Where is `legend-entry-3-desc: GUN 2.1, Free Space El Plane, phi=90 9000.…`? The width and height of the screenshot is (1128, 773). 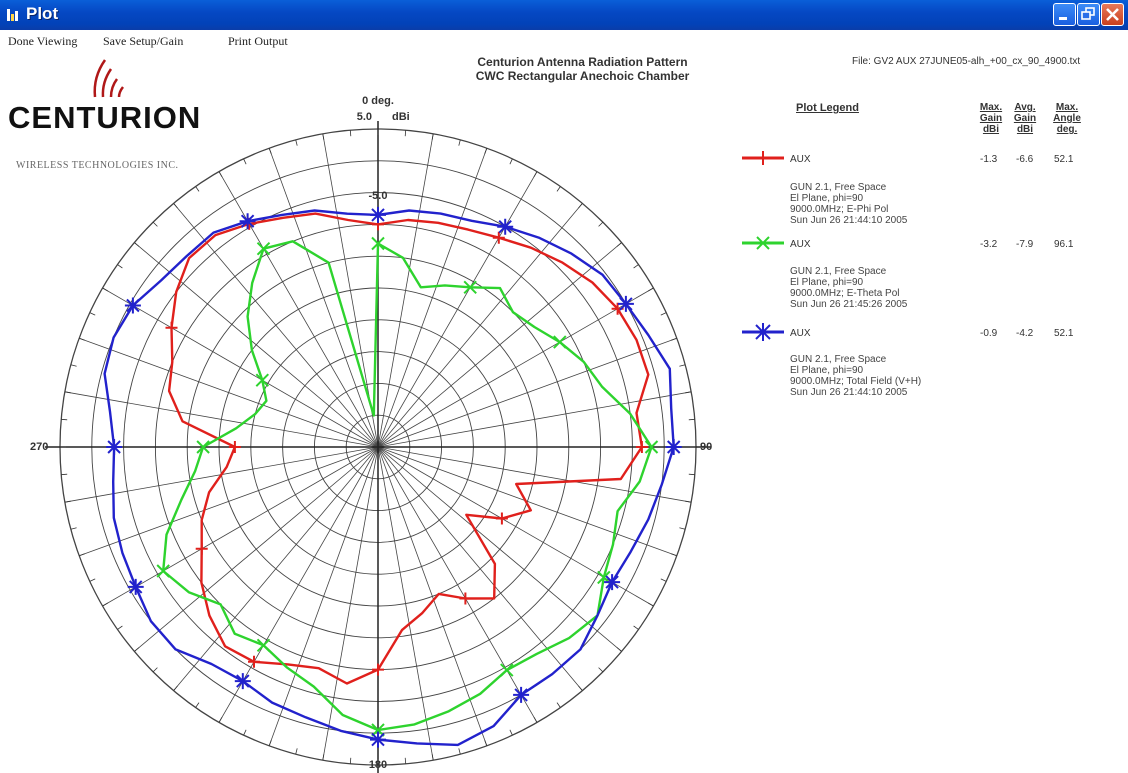
legend-entry-3-desc: GUN 2.1, Free Space El Plane, phi=90 9000.… is located at coordinates (856, 376).